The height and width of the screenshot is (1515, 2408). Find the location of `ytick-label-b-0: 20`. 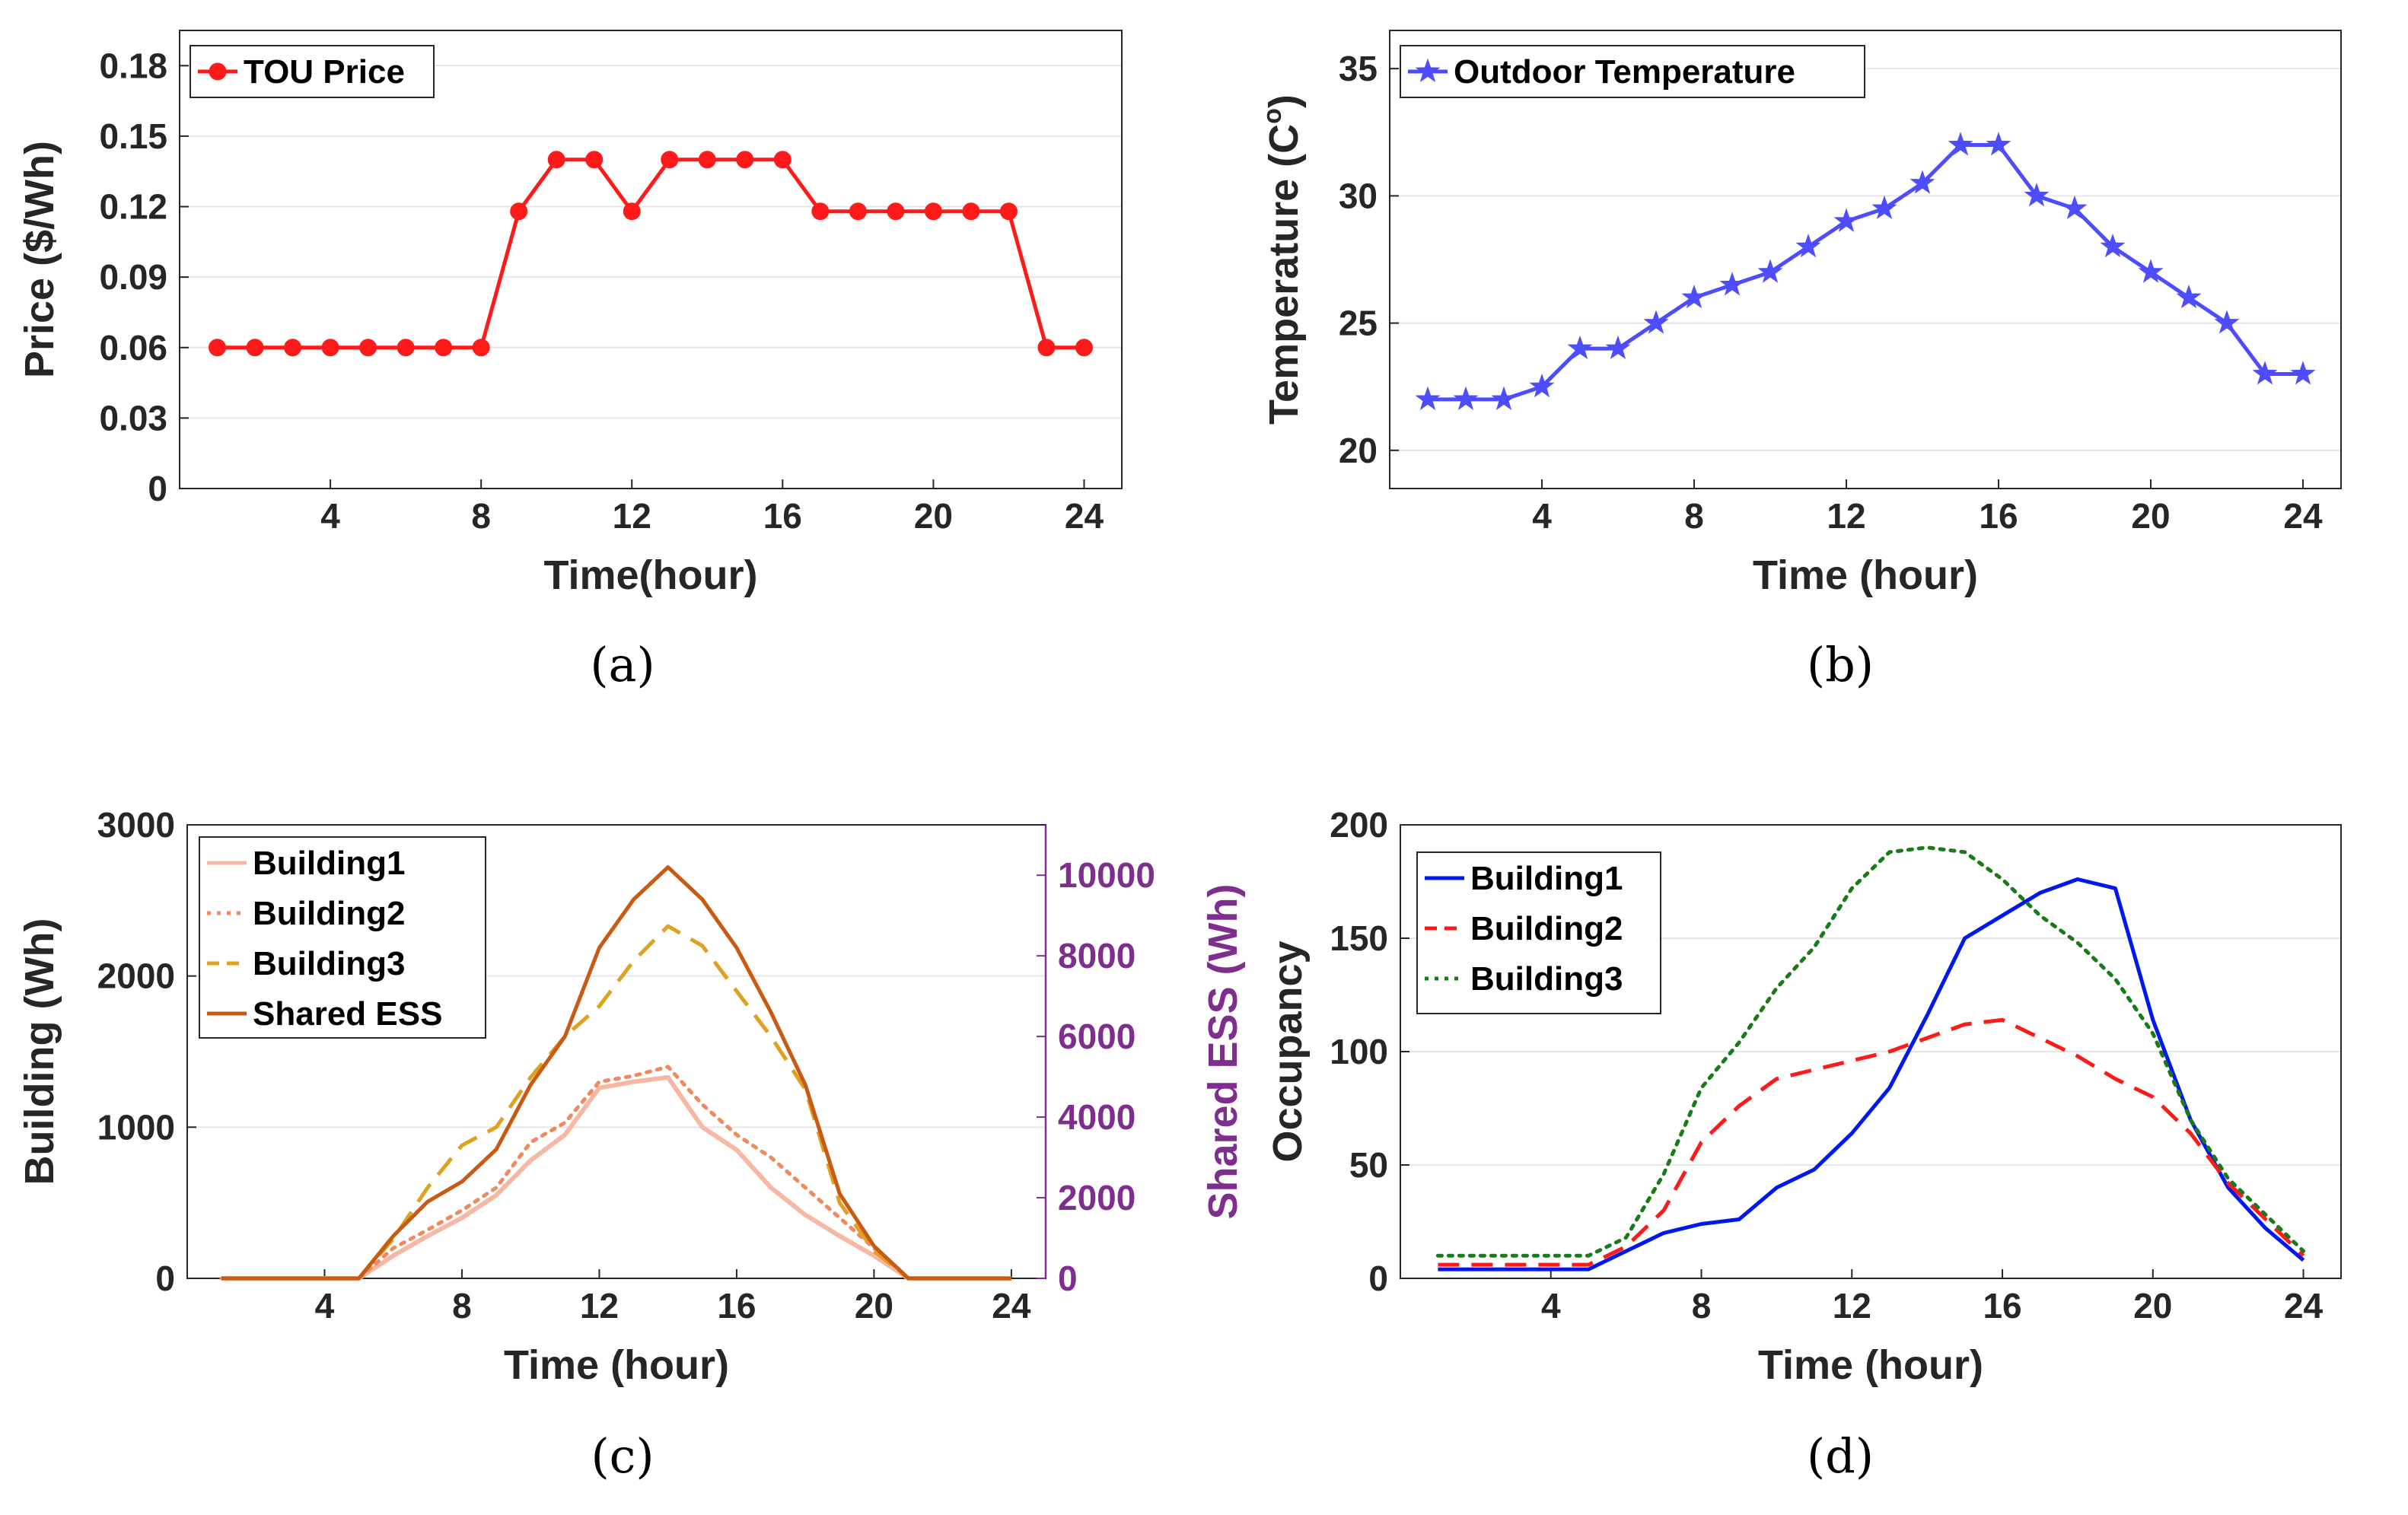

ytick-label-b-0: 20 is located at coordinates (1358, 450).